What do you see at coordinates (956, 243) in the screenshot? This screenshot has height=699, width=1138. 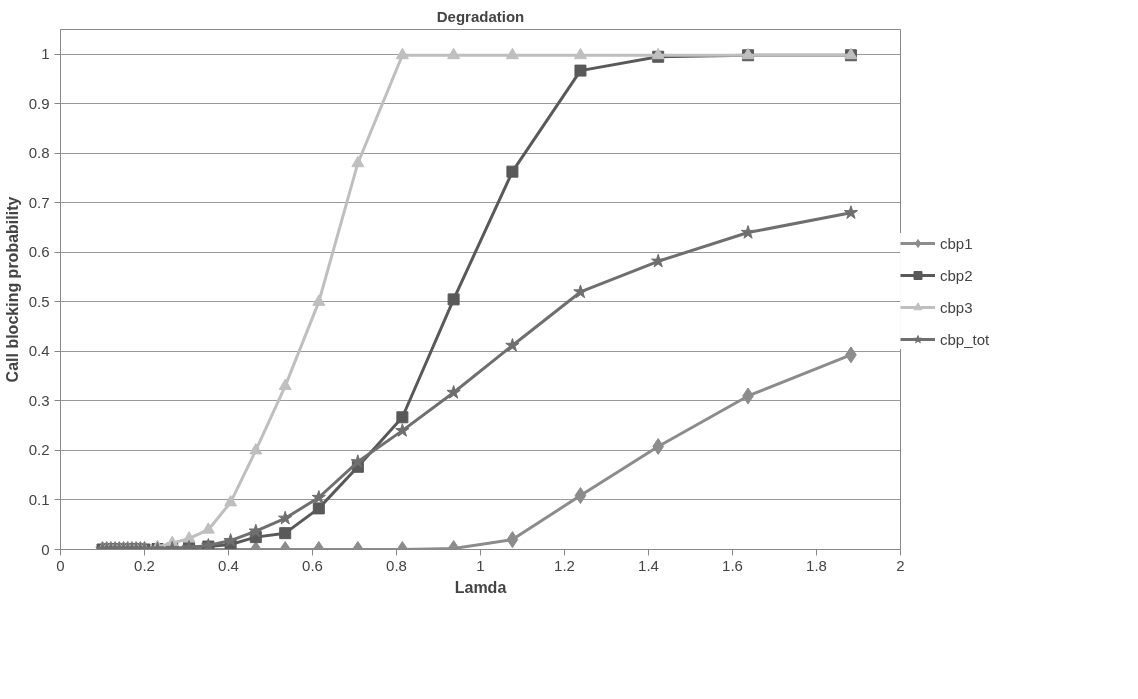 I see `legend-label: cbp1` at bounding box center [956, 243].